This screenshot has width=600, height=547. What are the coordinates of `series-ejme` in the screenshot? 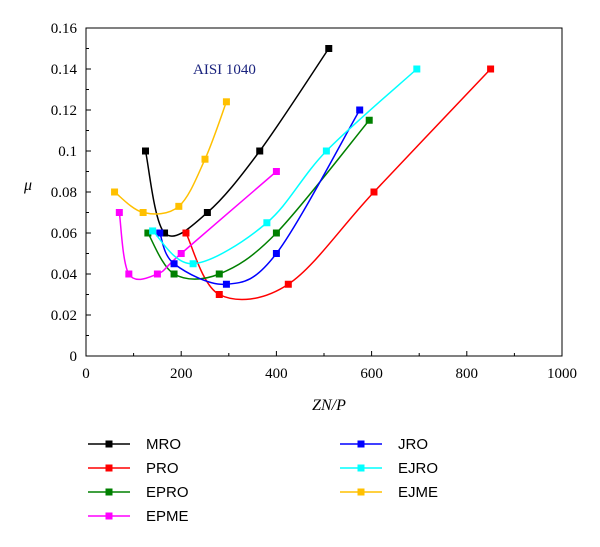 It's located at (170, 157).